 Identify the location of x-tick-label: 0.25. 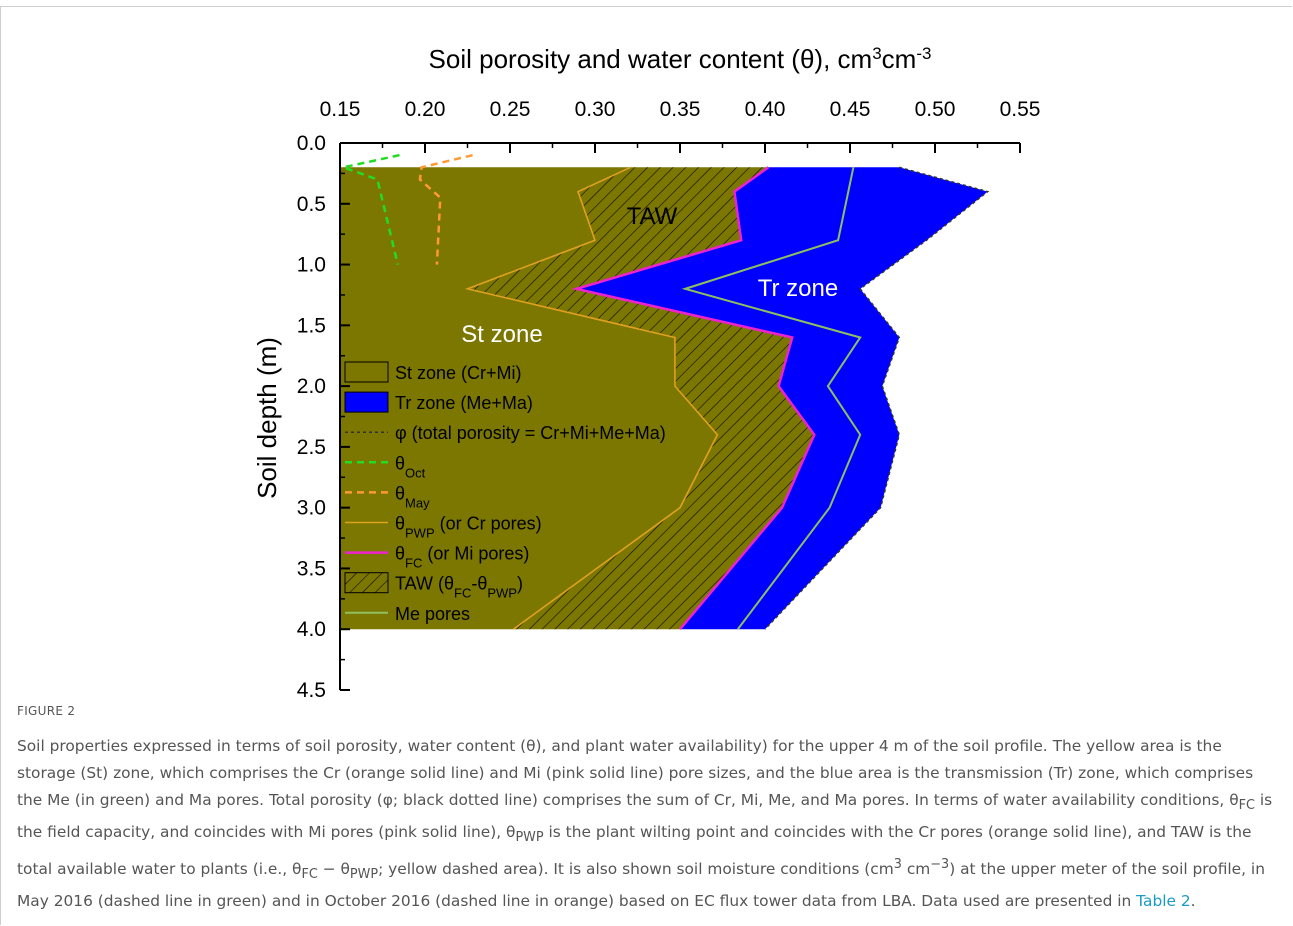
(510, 109).